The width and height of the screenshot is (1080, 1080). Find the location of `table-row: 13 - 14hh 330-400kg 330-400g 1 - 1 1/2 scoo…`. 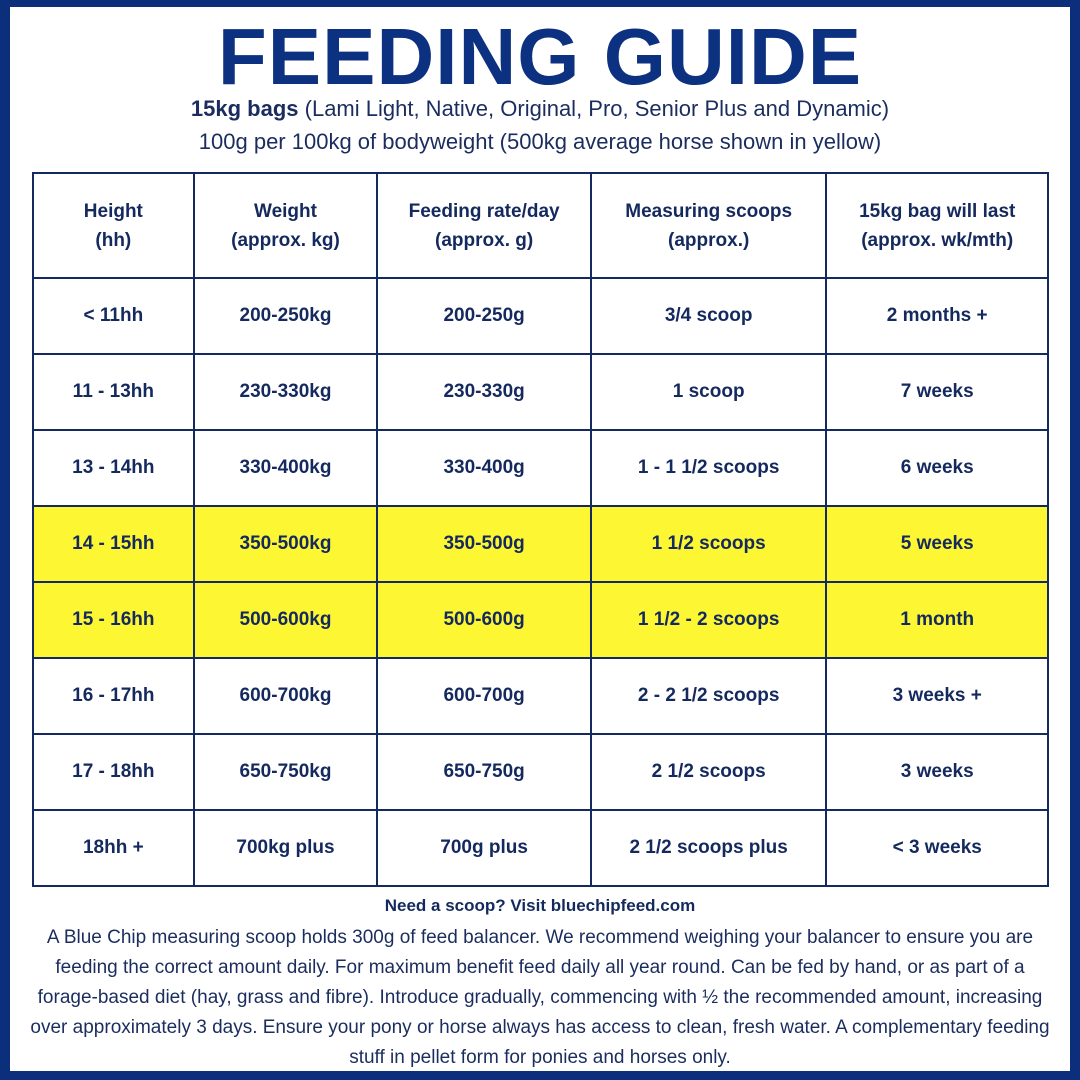

table-row: 13 - 14hh 330-400kg 330-400g 1 - 1 1/2 scoo… is located at coordinates (540, 468).